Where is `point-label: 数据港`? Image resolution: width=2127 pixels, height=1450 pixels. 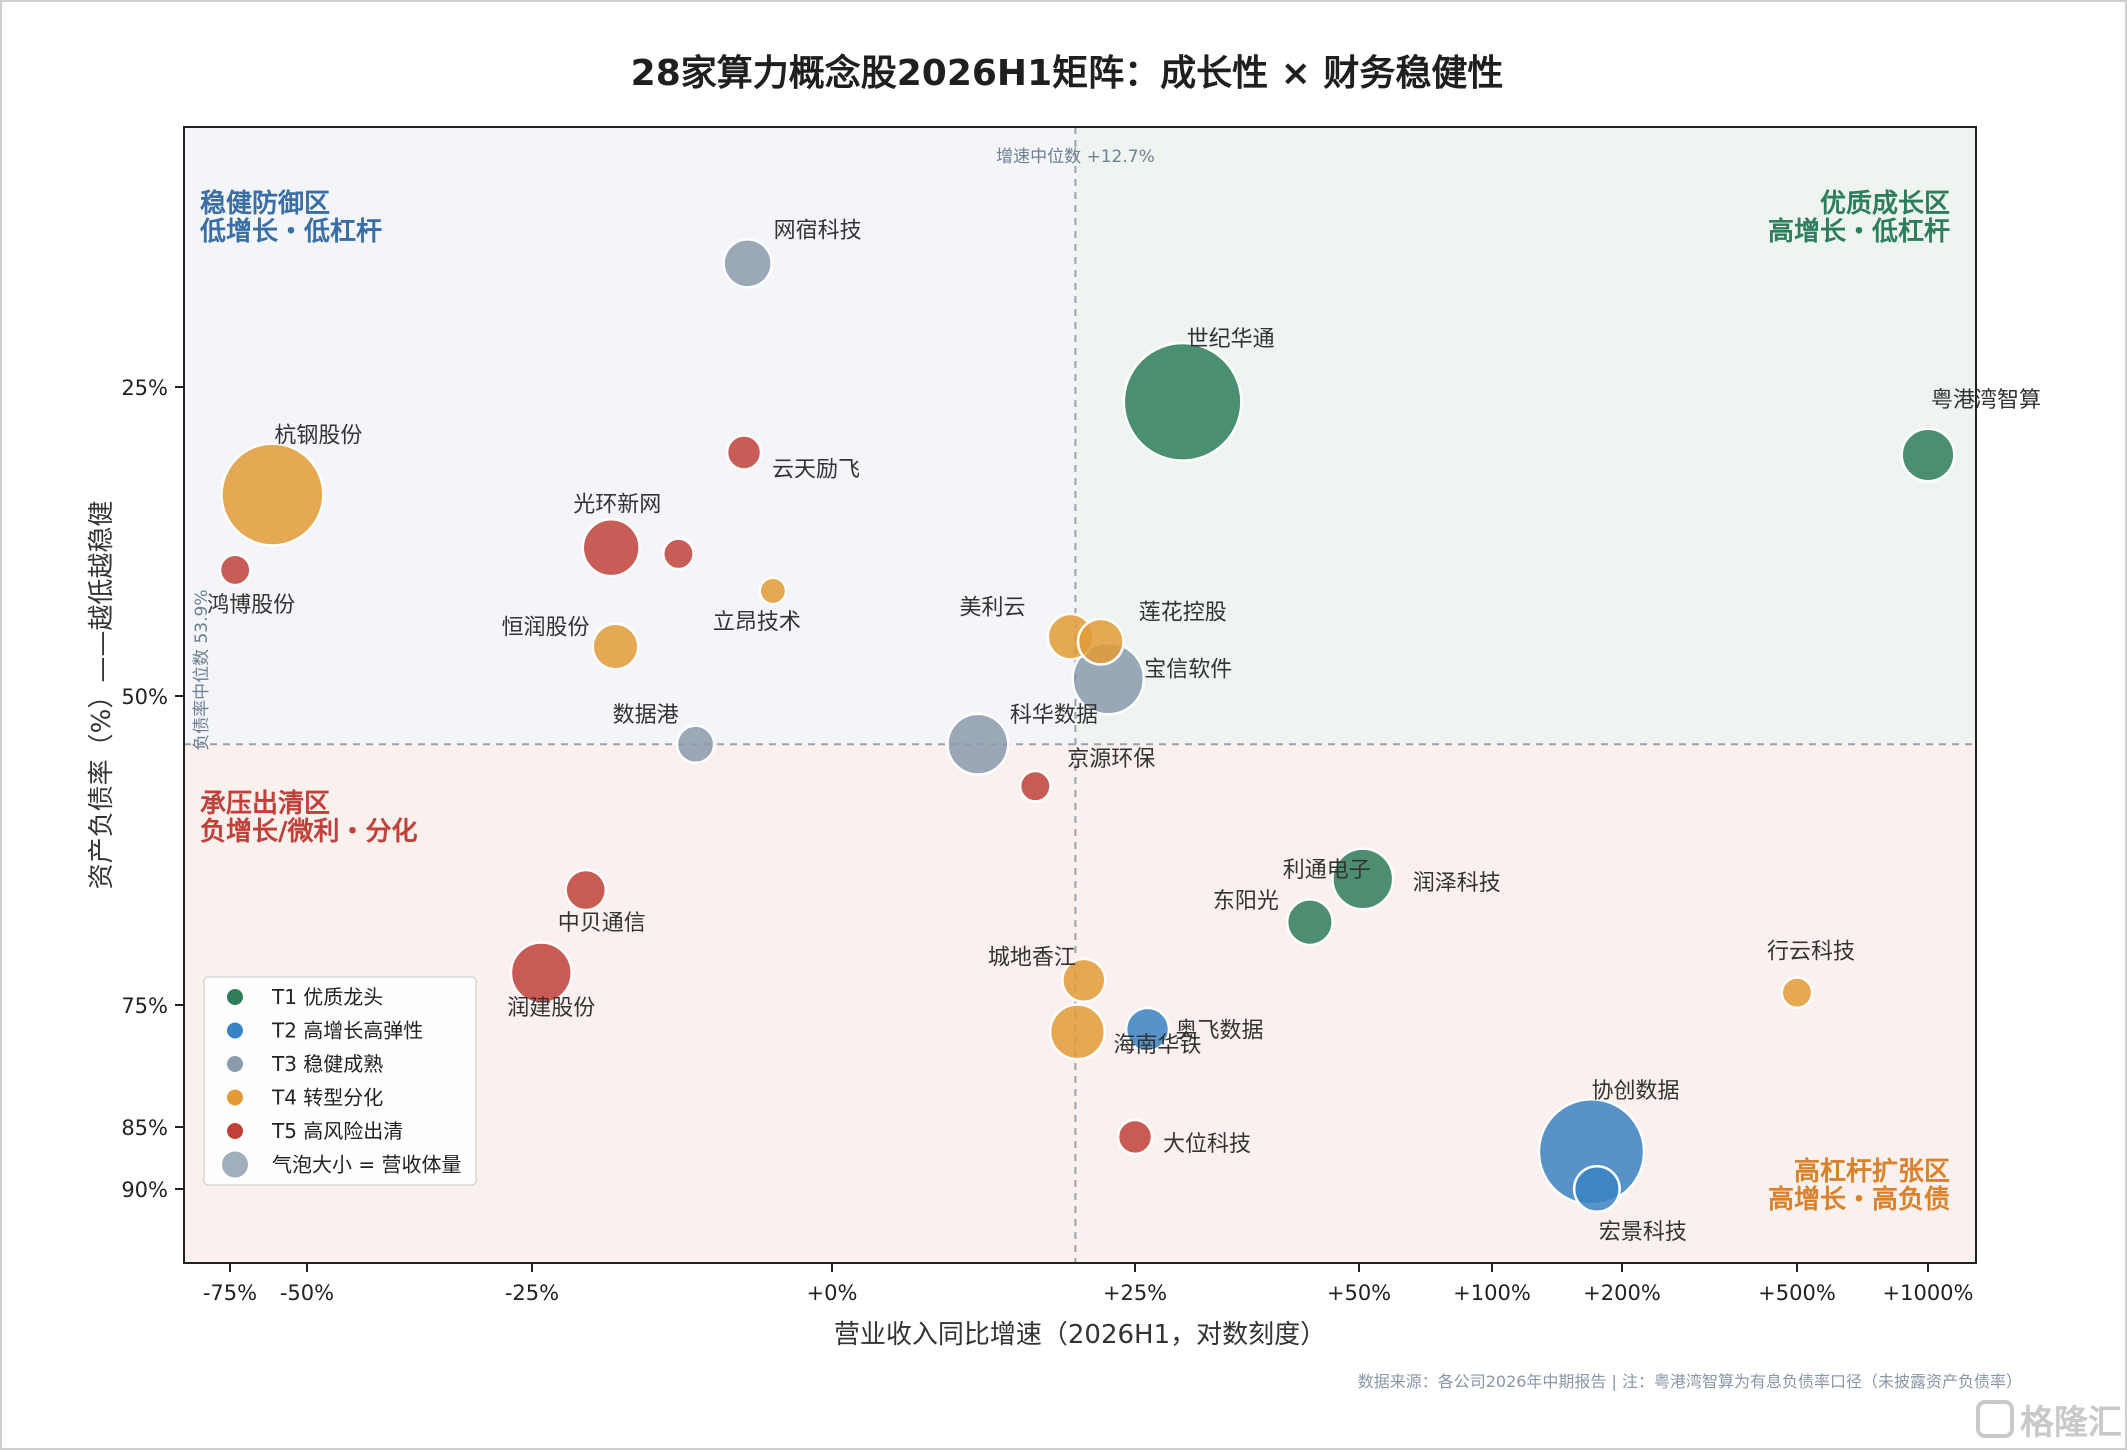
point-label: 数据港 is located at coordinates (646, 715).